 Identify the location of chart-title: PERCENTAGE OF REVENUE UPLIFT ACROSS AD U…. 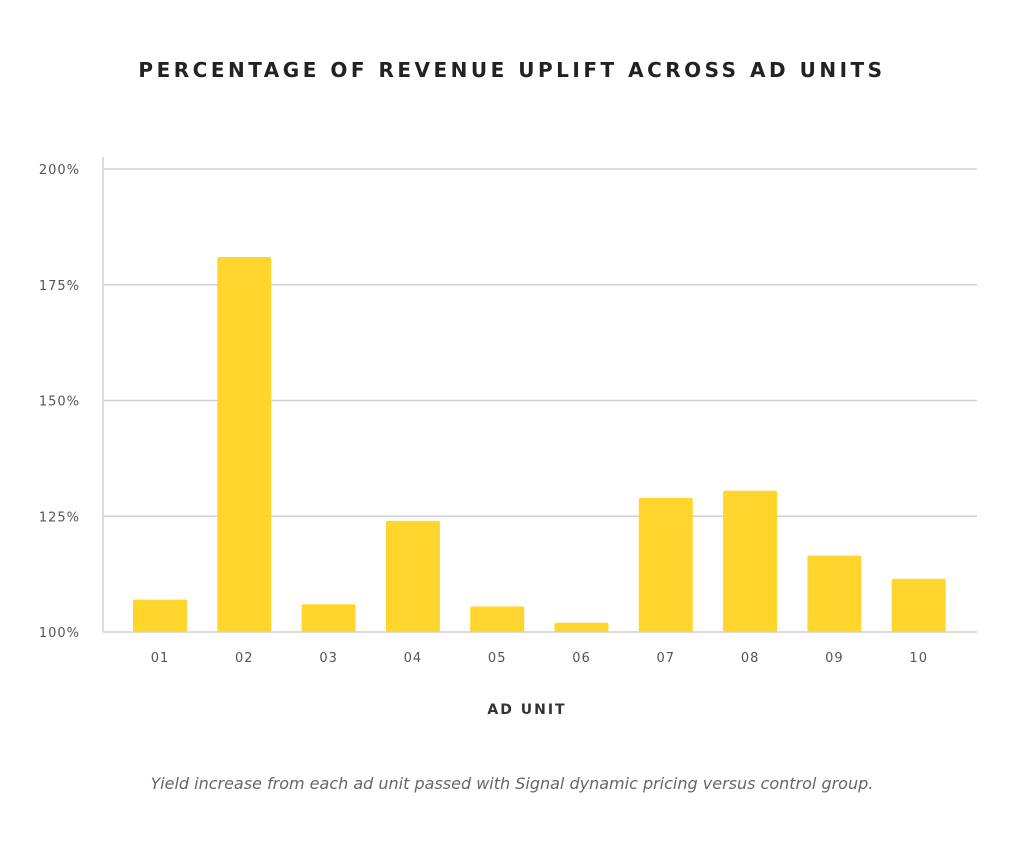
(512, 70).